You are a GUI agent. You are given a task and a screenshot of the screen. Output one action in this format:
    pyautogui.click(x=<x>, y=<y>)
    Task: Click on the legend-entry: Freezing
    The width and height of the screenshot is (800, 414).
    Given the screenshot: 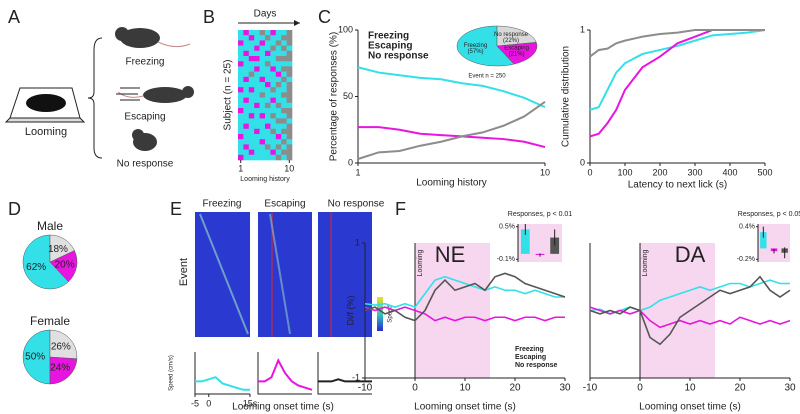 What is the action you would take?
    pyautogui.click(x=388, y=36)
    